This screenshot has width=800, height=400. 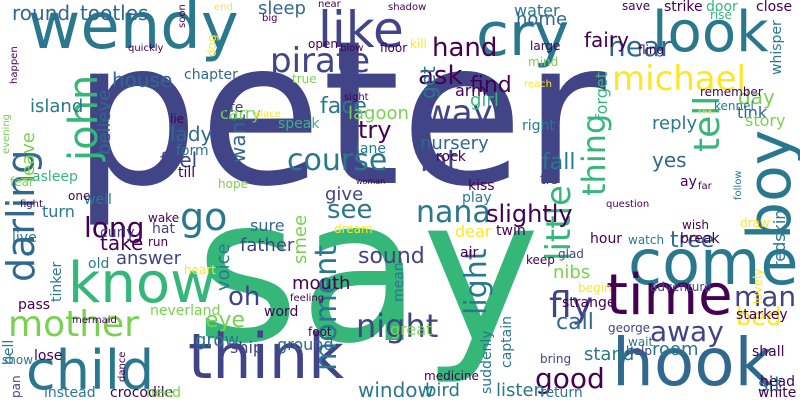 What do you see at coordinates (16, 386) in the screenshot?
I see `word-pan: pan` at bounding box center [16, 386].